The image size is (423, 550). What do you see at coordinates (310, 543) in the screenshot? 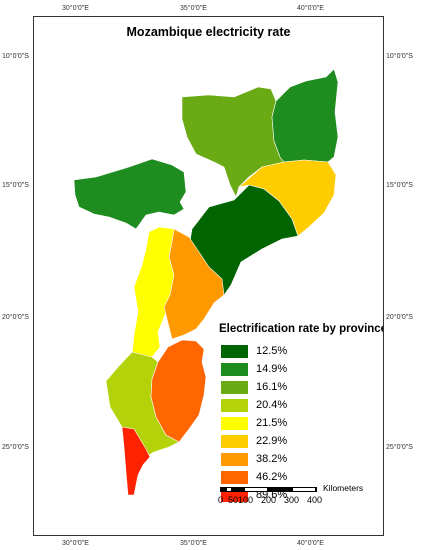
I see `bottom-lon-tick-40: 40°0'0"E` at bounding box center [310, 543].